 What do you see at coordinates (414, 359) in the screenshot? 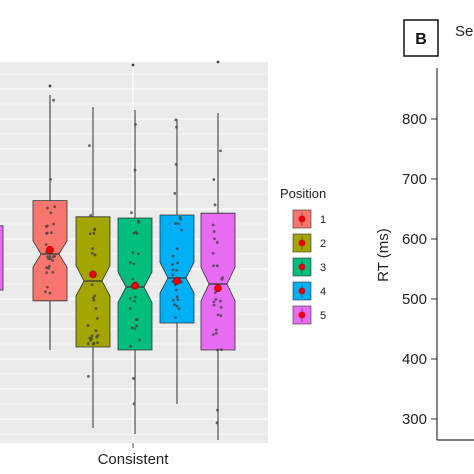
I see `y-tick-label: 400` at bounding box center [414, 359].